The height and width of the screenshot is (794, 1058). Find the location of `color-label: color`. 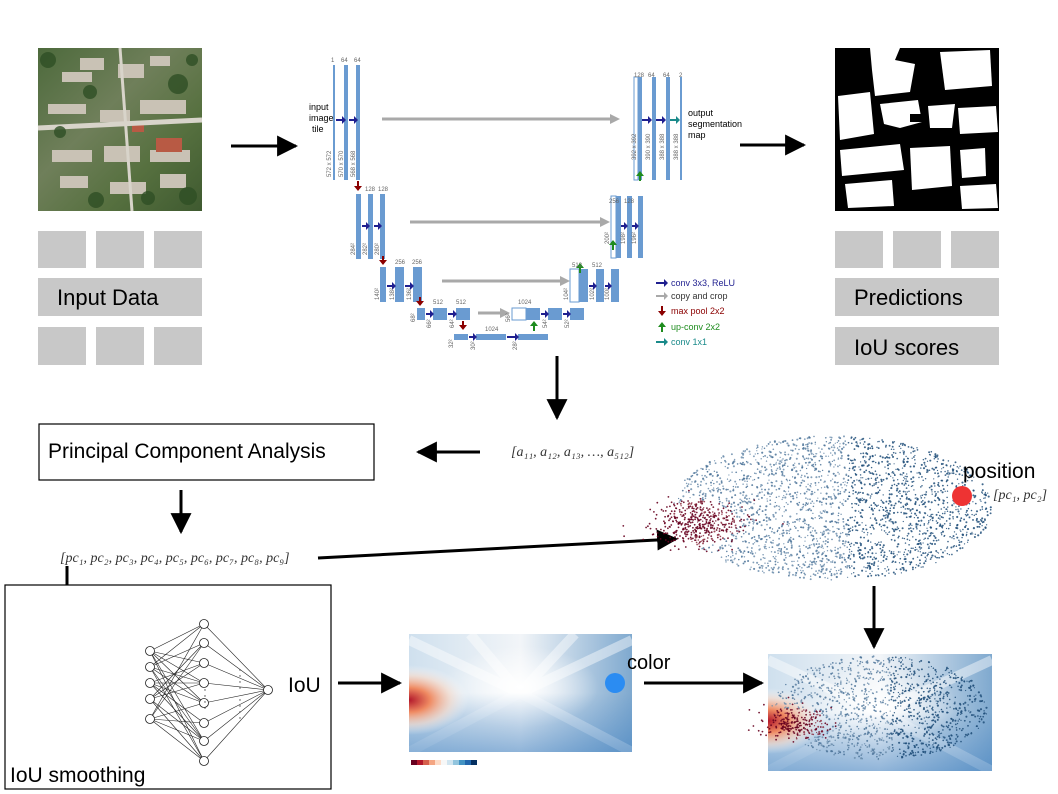

color-label: color is located at coordinates (649, 663).